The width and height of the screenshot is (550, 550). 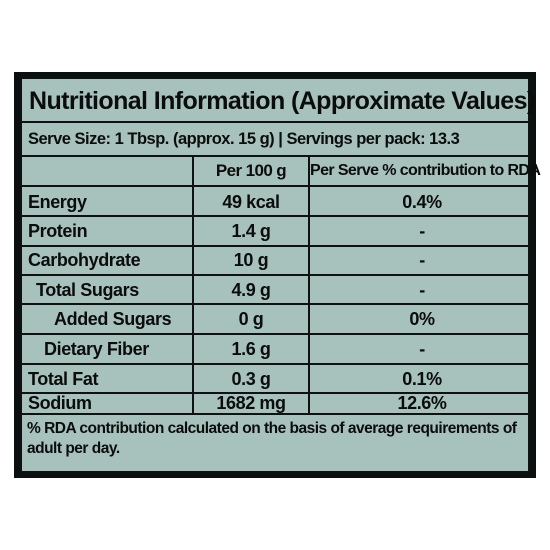 What do you see at coordinates (87, 290) in the screenshot?
I see `nutrient-name: Total Sugars` at bounding box center [87, 290].